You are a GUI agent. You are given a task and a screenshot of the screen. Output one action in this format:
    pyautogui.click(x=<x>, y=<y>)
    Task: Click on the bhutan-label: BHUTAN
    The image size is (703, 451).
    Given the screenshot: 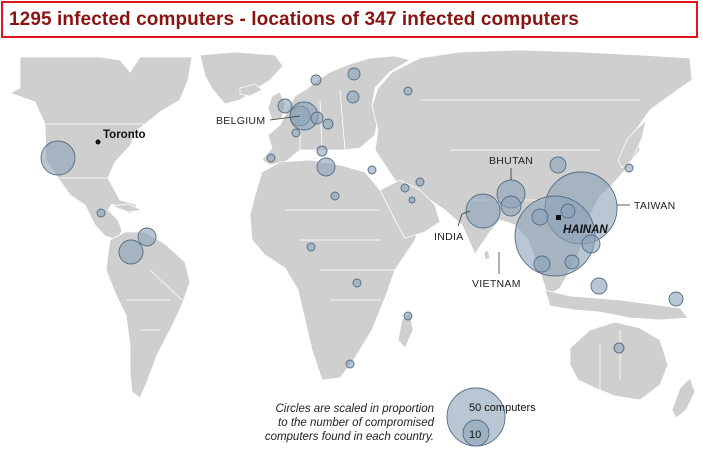 What is the action you would take?
    pyautogui.click(x=511, y=161)
    